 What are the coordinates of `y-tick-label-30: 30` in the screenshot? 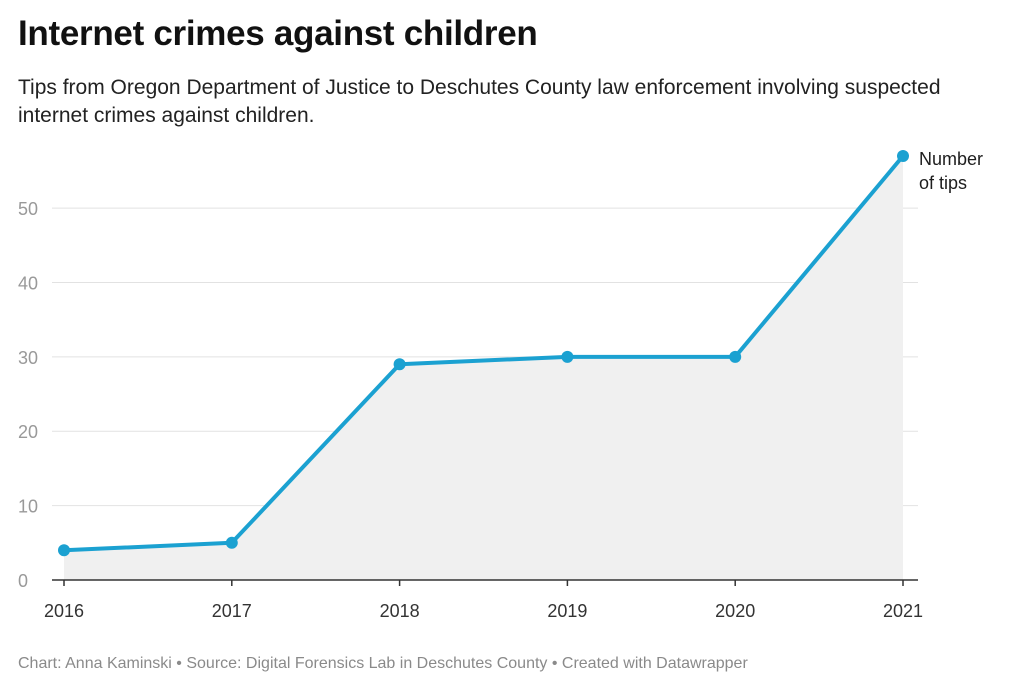 It's located at (28, 358).